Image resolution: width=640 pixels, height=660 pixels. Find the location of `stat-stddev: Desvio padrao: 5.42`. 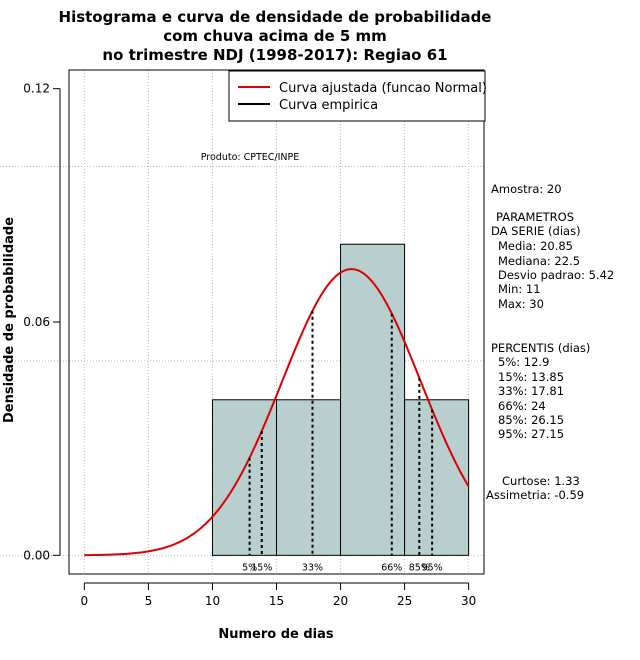

stat-stddev: Desvio padrao: 5.42 is located at coordinates (556, 275).